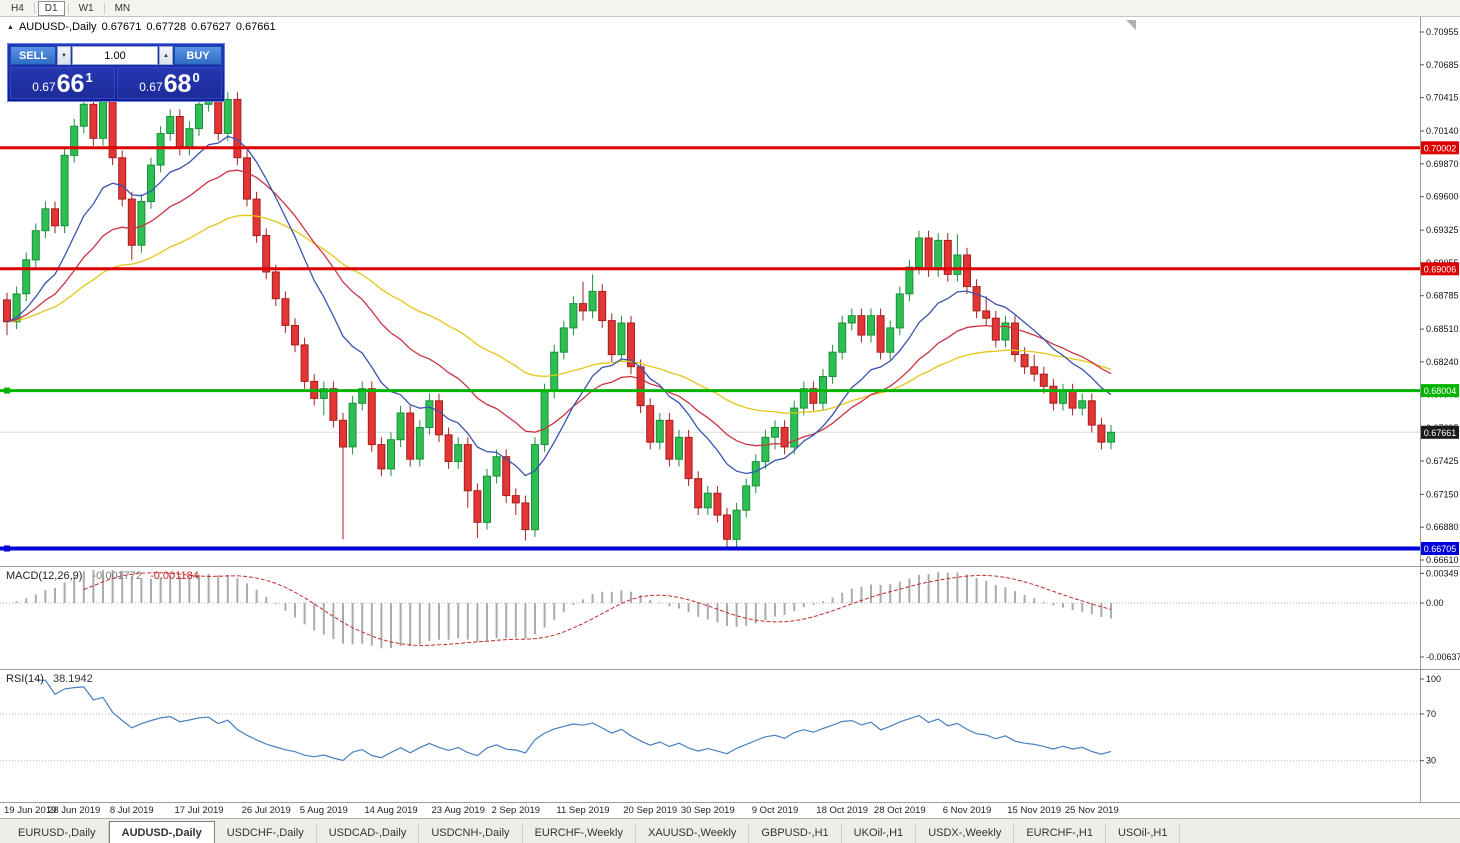  What do you see at coordinates (17, 8) in the screenshot?
I see `timeframe-button-h4: H4` at bounding box center [17, 8].